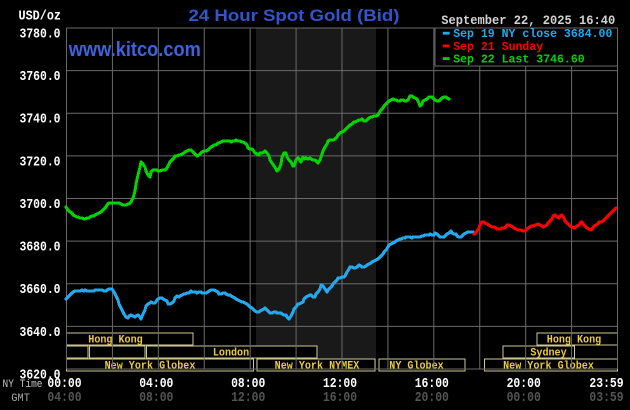 This screenshot has height=410, width=630. Describe the element at coordinates (548, 354) in the screenshot. I see `svg-text: Sydney` at that location.